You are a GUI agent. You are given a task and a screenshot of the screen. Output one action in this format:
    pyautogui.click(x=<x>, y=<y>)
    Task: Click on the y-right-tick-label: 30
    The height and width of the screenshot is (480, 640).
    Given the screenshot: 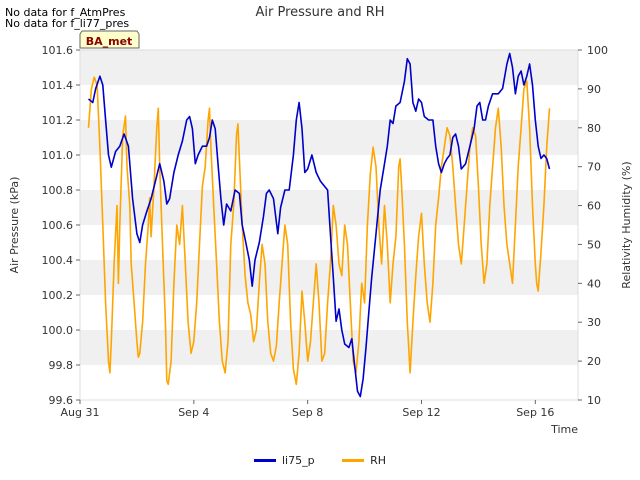 What is the action you would take?
    pyautogui.click(x=594, y=322)
    